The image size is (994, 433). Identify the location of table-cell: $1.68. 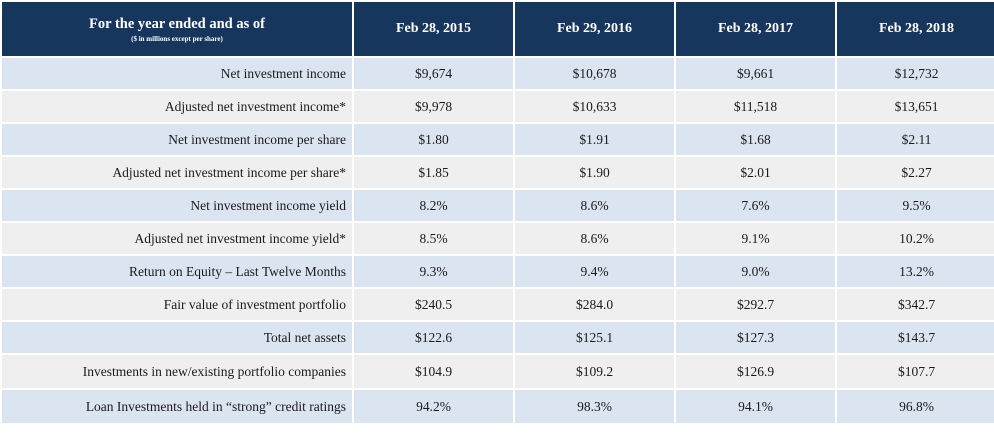
(755, 139).